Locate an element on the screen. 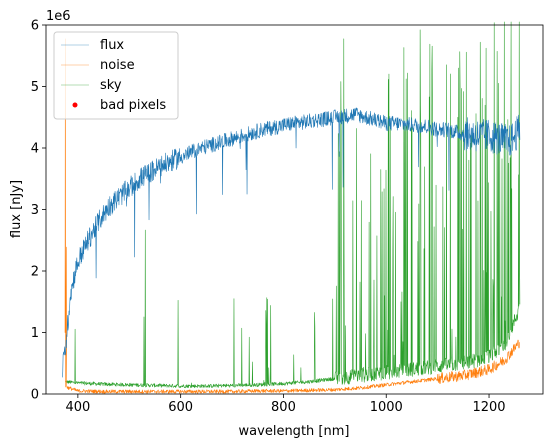 The image size is (554, 448). x-tick-label: 1200 is located at coordinates (488, 407).